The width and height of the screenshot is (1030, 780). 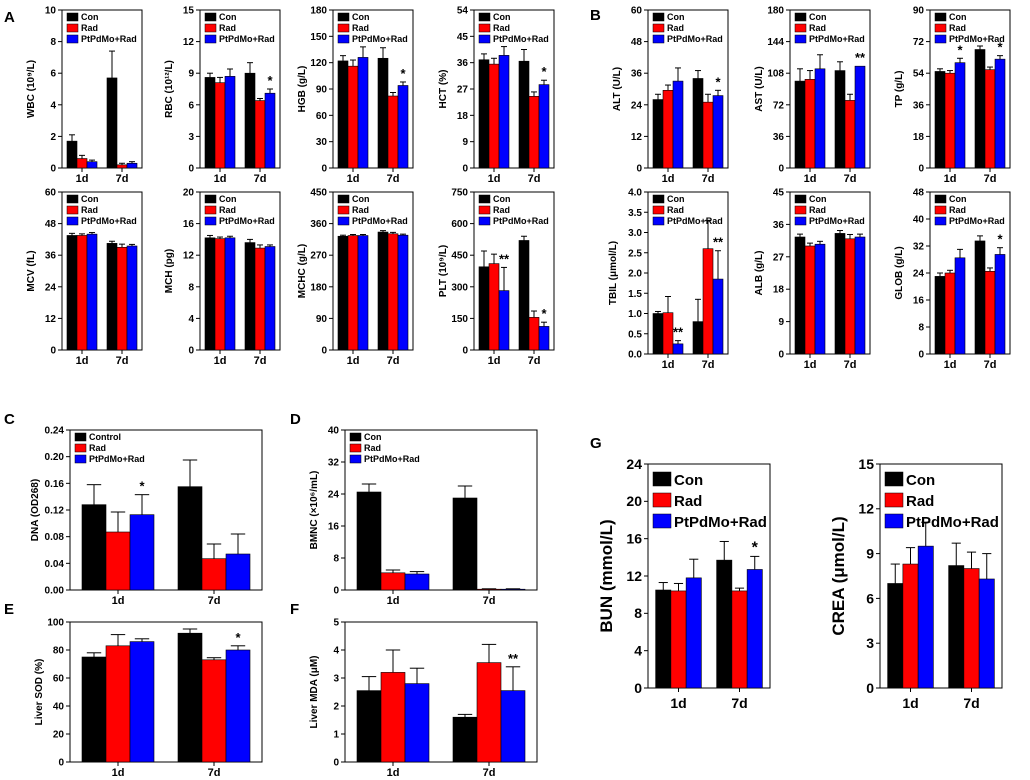 What do you see at coordinates (72, 154) in the screenshot?
I see `bar-wbc-con-1d` at bounding box center [72, 154].